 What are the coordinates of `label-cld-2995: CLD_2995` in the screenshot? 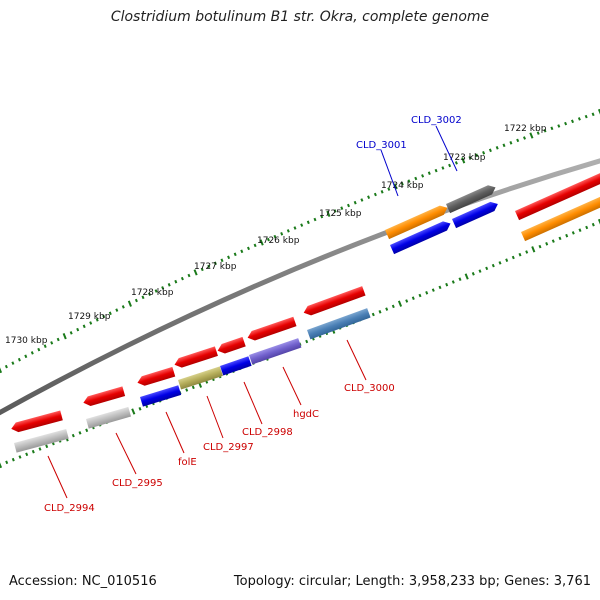 It's located at (137, 483).